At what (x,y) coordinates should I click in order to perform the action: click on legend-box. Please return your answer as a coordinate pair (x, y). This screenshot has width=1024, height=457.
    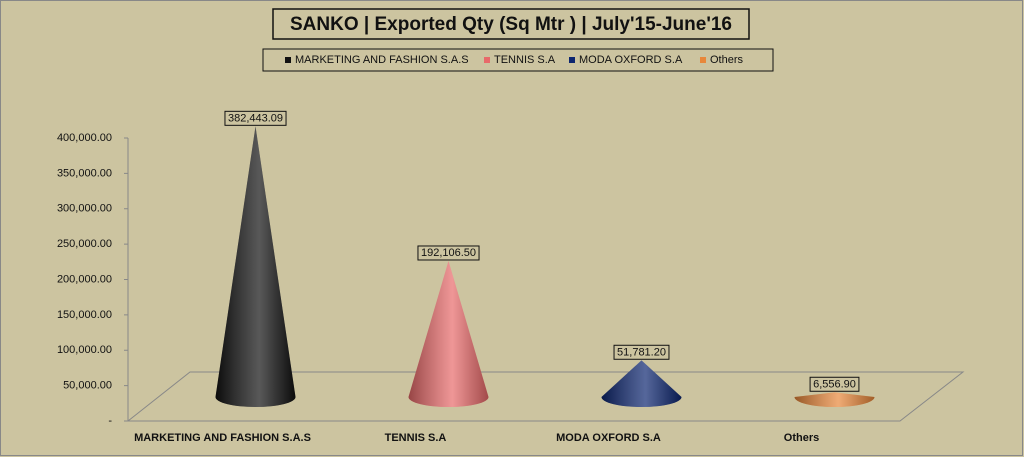
    Looking at the image, I should click on (518, 60).